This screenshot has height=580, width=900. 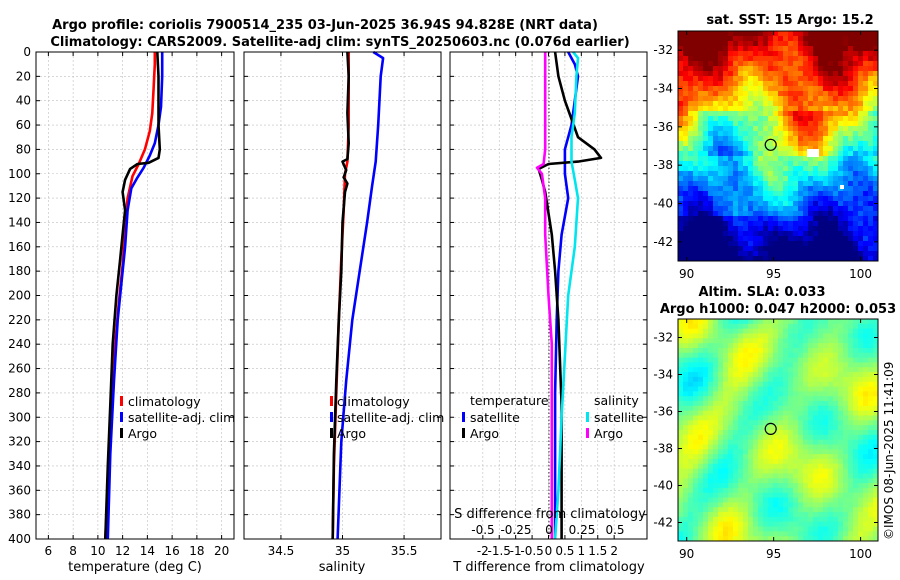 I want to click on imos-watermark: ©IMOS 08-Jun-2025 11:41:09, so click(x=889, y=451).